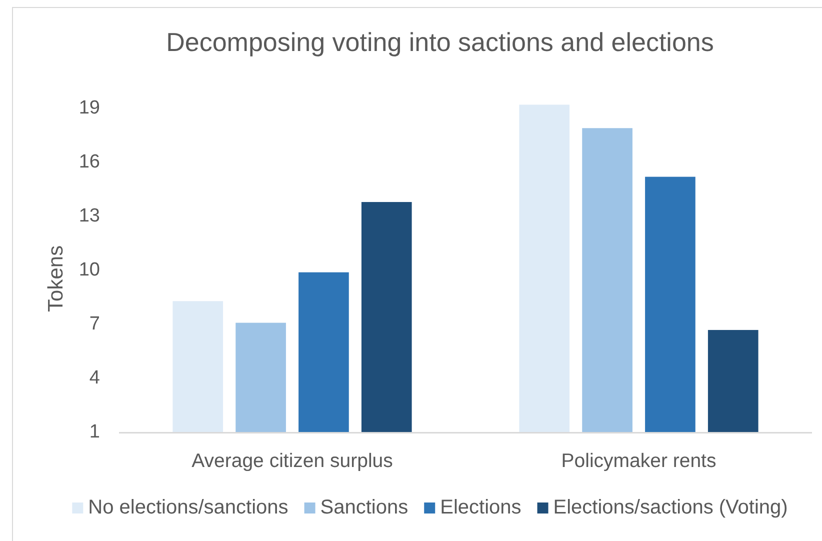 This screenshot has width=822, height=541. I want to click on y-tick-label: 13, so click(89, 215).